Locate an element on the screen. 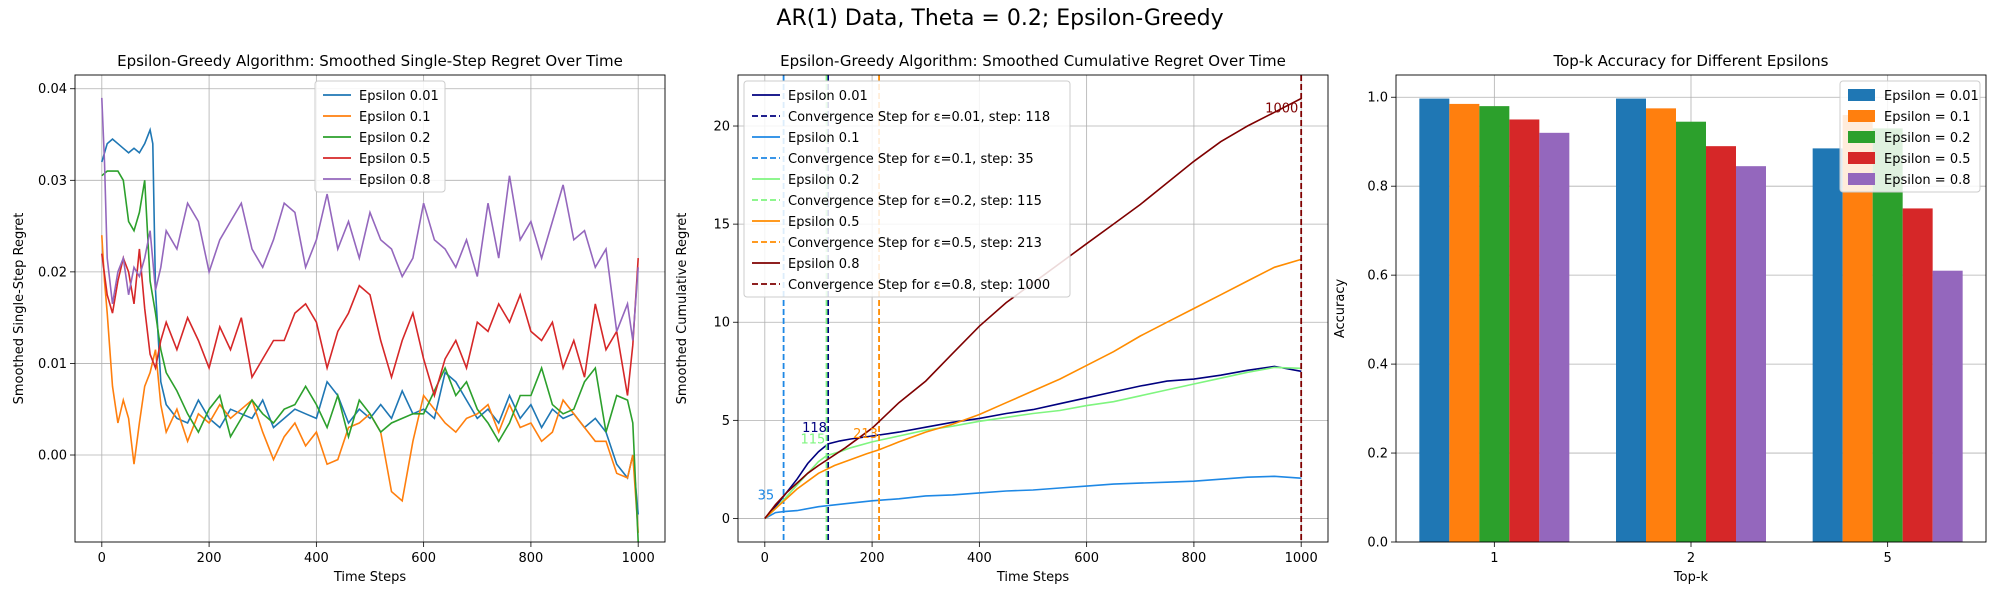 This screenshot has height=600, width=2000. figure-title: AR(1) Data, Theta = 0.2; Epsilon-Greedy is located at coordinates (1000, 18).